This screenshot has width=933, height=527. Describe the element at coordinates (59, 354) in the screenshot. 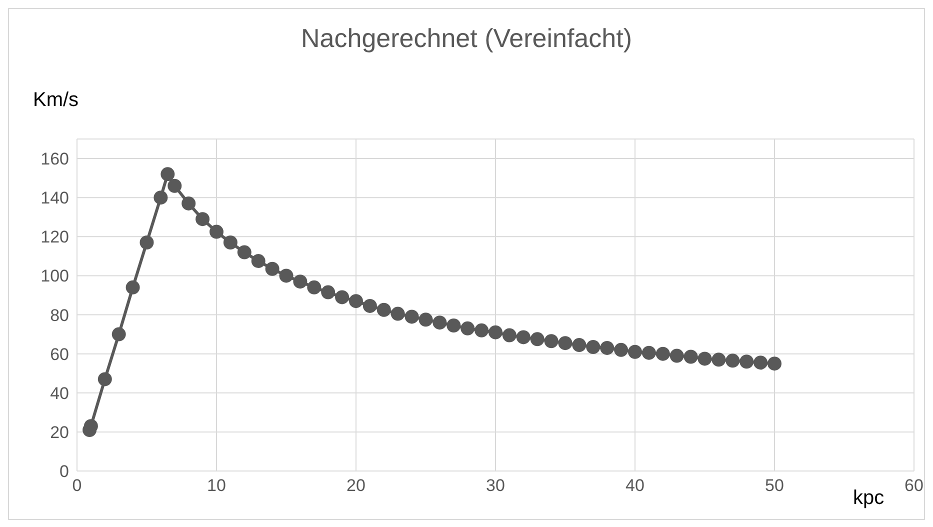

I see `y-tick-label: 60` at that location.